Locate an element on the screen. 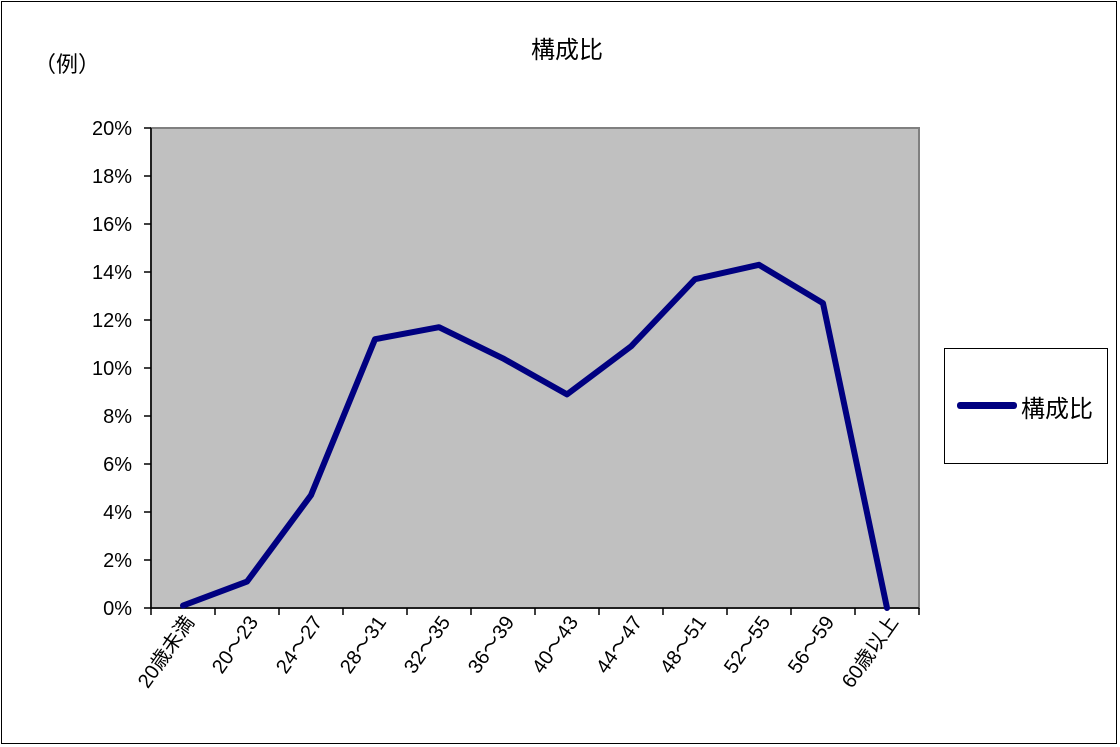 The height and width of the screenshot is (747, 1120). x-tick-label: 48～51 is located at coordinates (683, 644).